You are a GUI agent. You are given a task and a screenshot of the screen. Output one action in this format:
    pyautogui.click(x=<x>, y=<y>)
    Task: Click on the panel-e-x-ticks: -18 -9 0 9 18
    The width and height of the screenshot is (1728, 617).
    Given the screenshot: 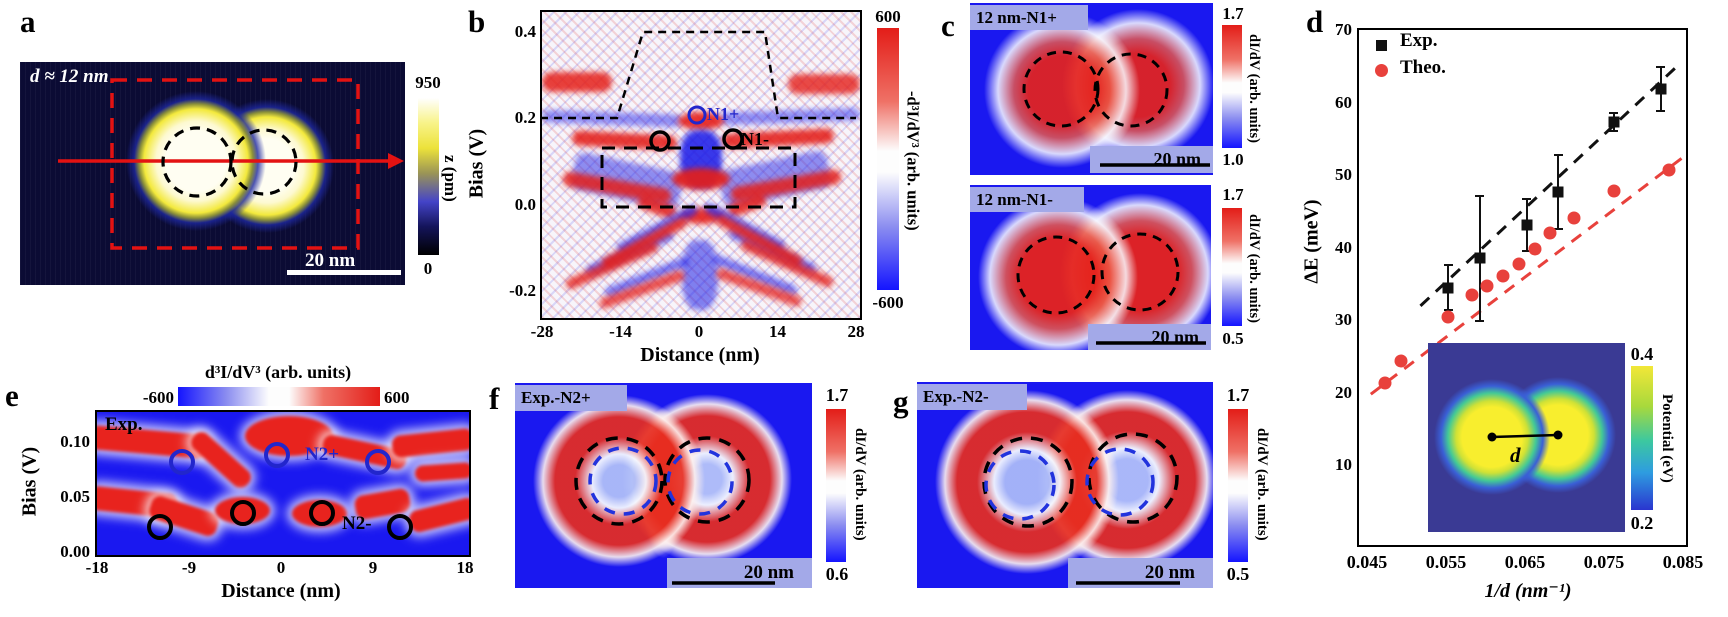 What is the action you would take?
    pyautogui.click(x=280, y=569)
    